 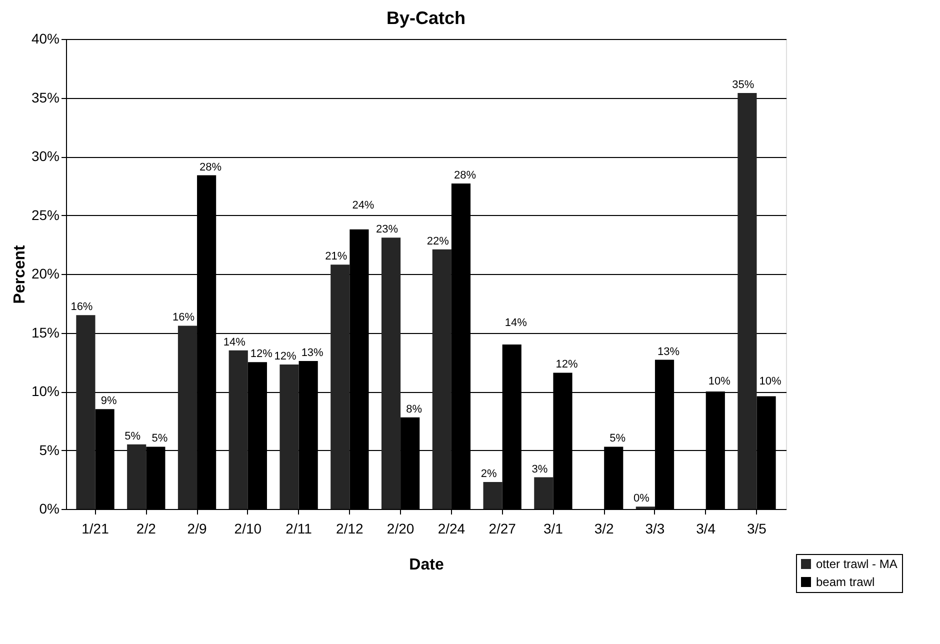 What do you see at coordinates (641, 498) in the screenshot?
I see `data-label: 0%` at bounding box center [641, 498].